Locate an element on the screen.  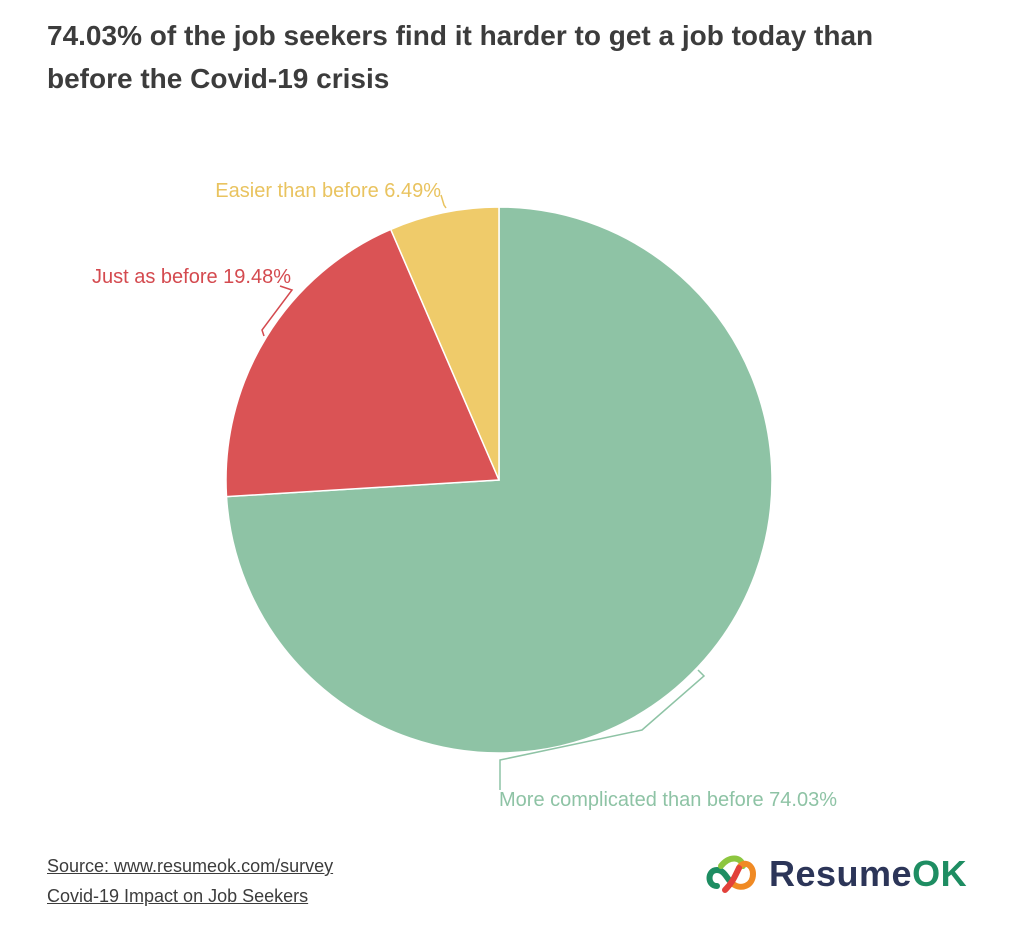
slice-label: Easier than before 6.49% is located at coordinates (328, 191).